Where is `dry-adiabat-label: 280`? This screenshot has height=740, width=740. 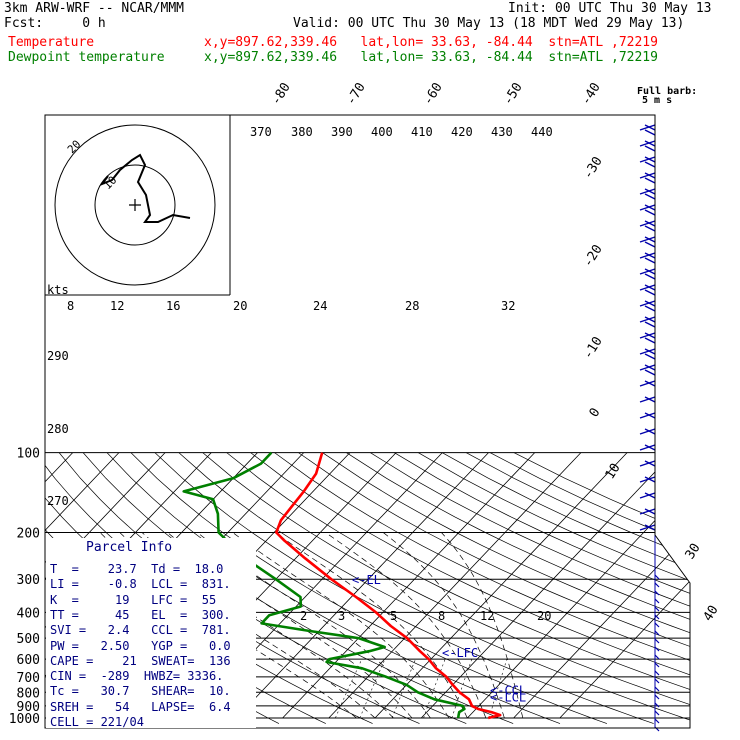
dry-adiabat-label: 280 is located at coordinates (58, 429).